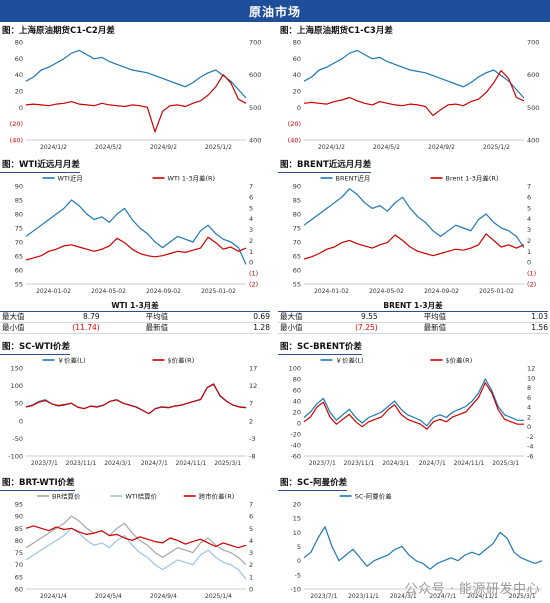  Describe the element at coordinates (539, 327) in the screenshot. I see `stats-value: 1.56` at that location.